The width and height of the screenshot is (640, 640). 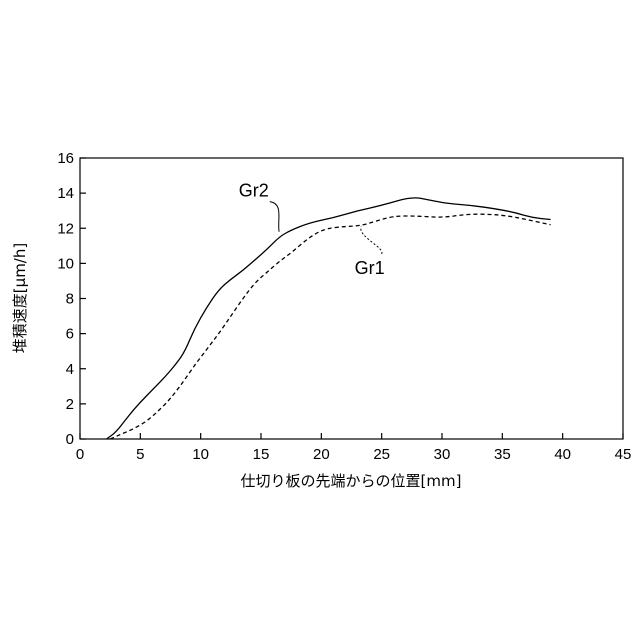 What do you see at coordinates (200, 454) in the screenshot?
I see `x-tick-label: 10` at bounding box center [200, 454].